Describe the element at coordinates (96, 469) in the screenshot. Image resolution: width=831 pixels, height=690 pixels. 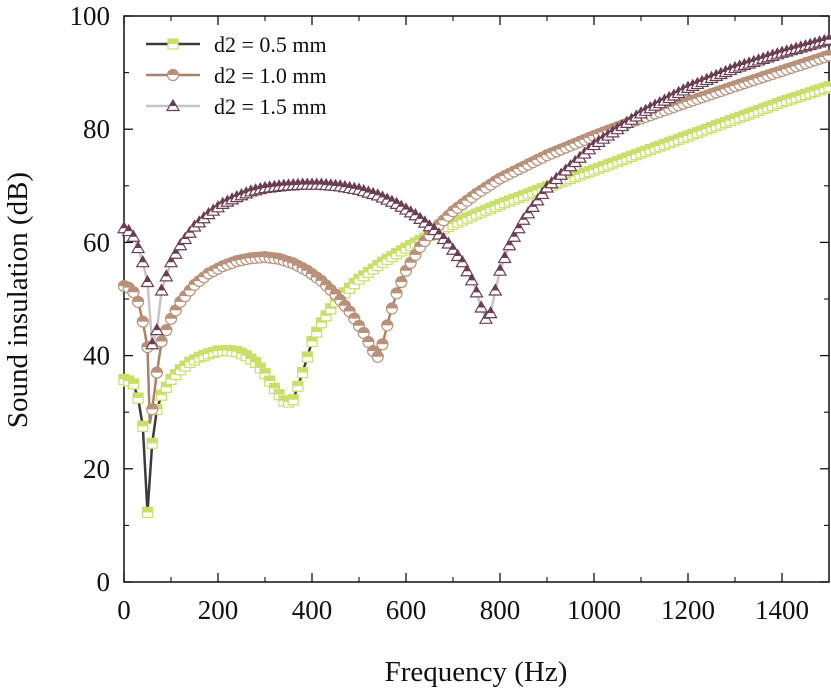
I see `y-tick-label: 20` at that location.